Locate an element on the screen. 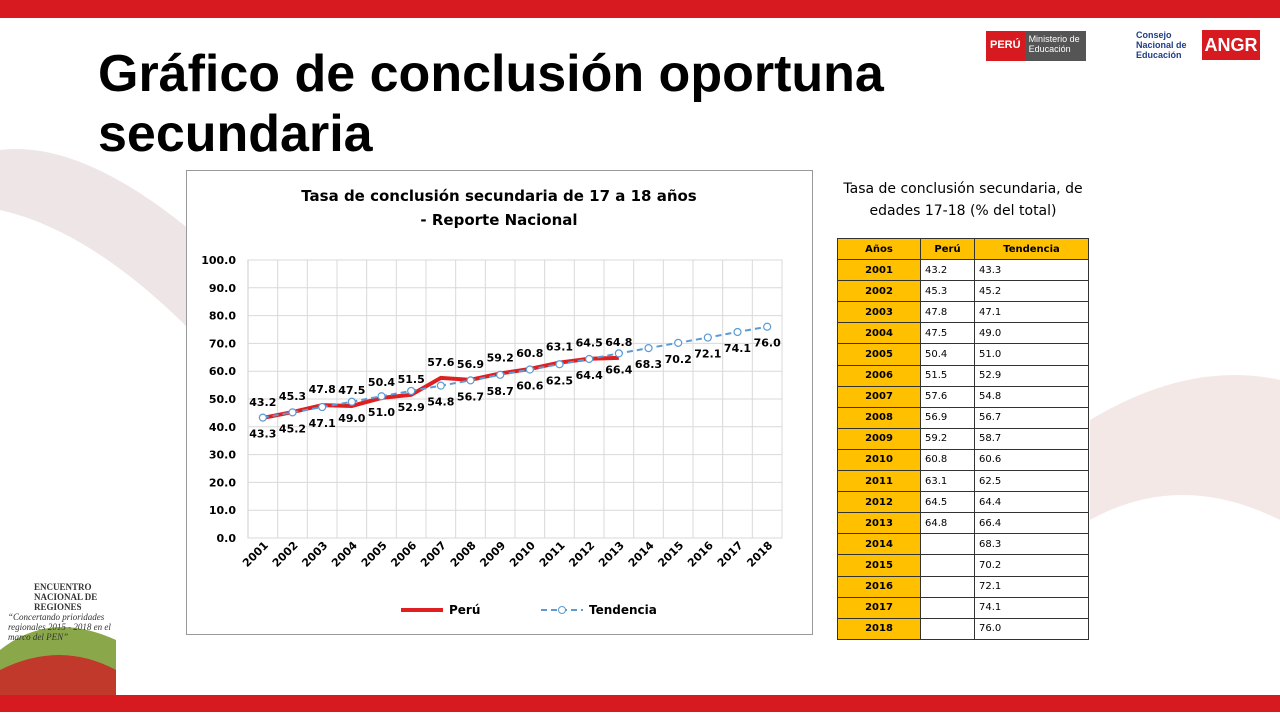 Image resolution: width=1280 pixels, height=720 pixels. y-tick-label: 70.0 is located at coordinates (222, 343).